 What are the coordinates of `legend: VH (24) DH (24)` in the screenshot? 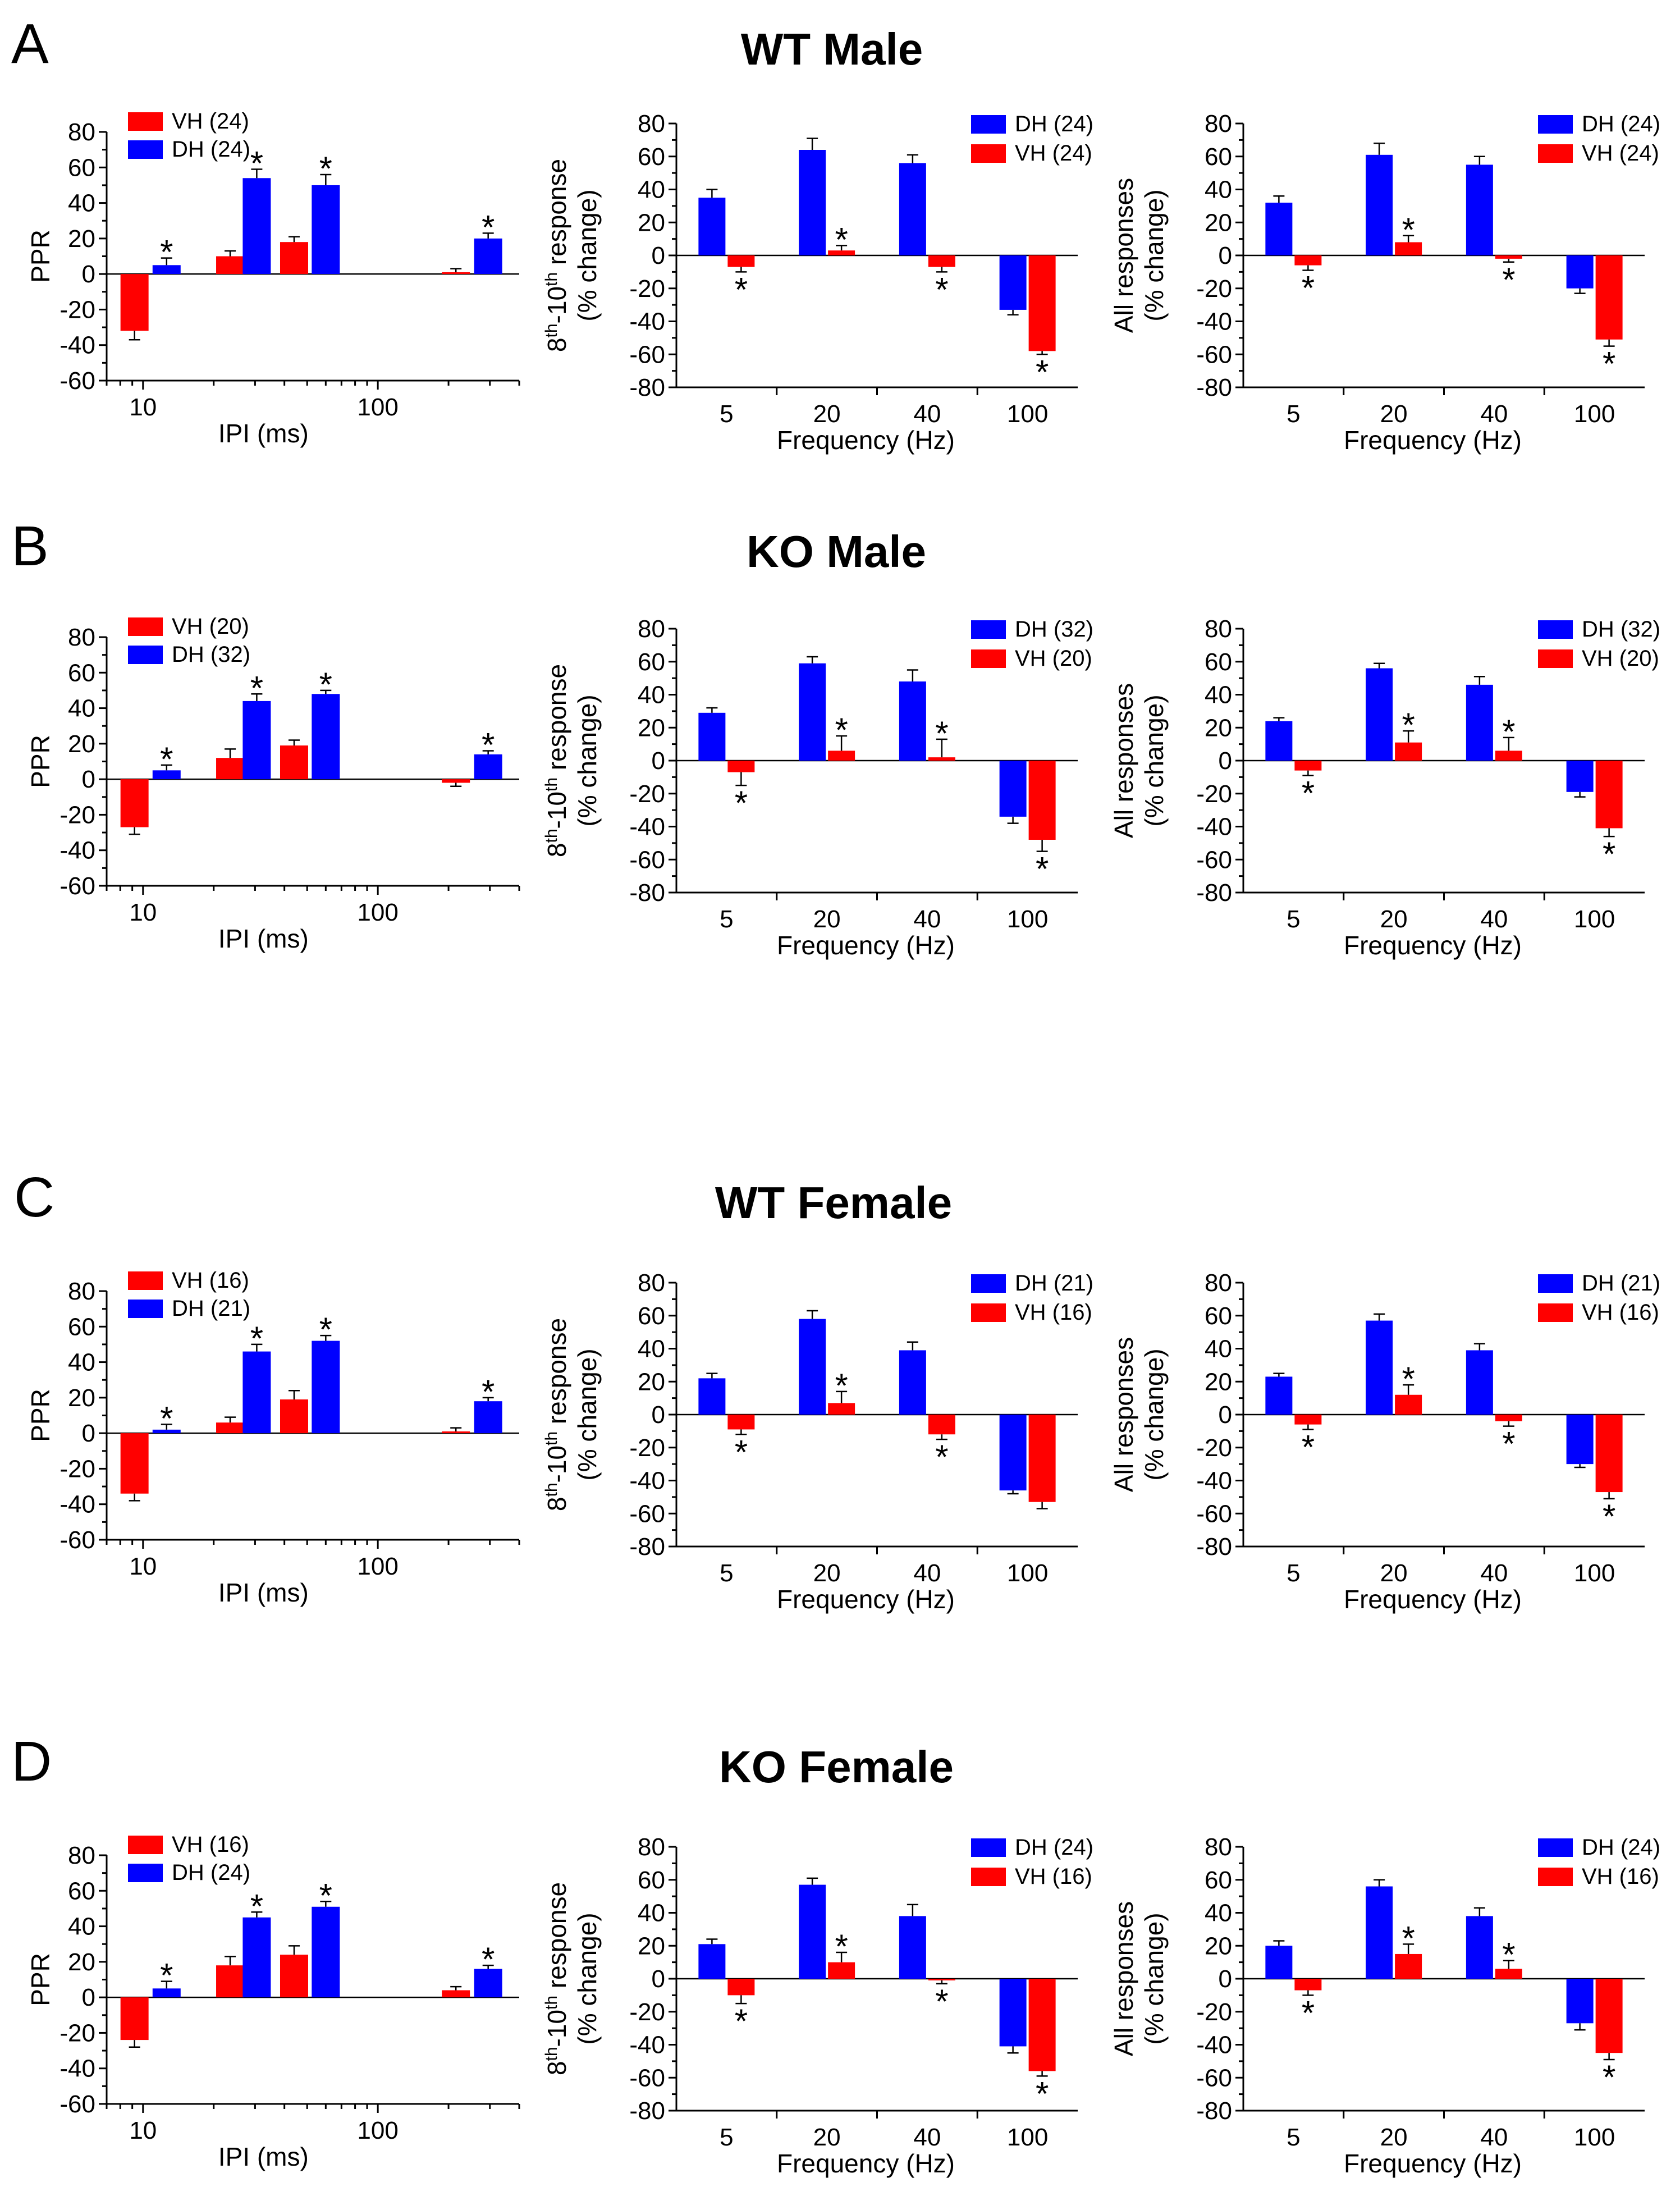 It's located at (189, 135).